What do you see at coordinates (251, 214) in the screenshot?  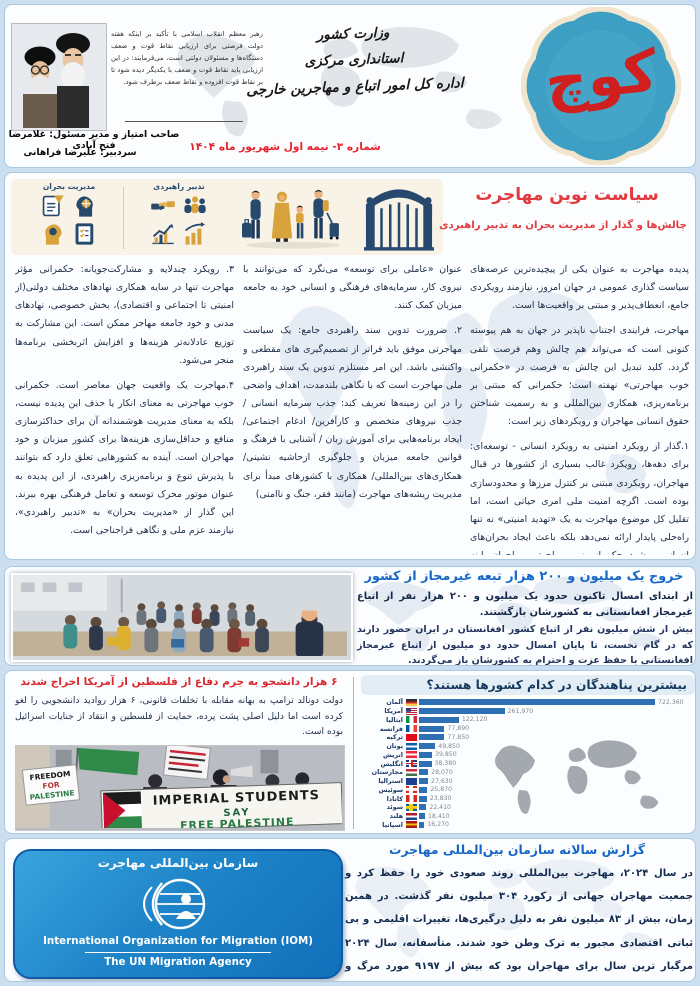 I see `migrant-father` at bounding box center [251, 214].